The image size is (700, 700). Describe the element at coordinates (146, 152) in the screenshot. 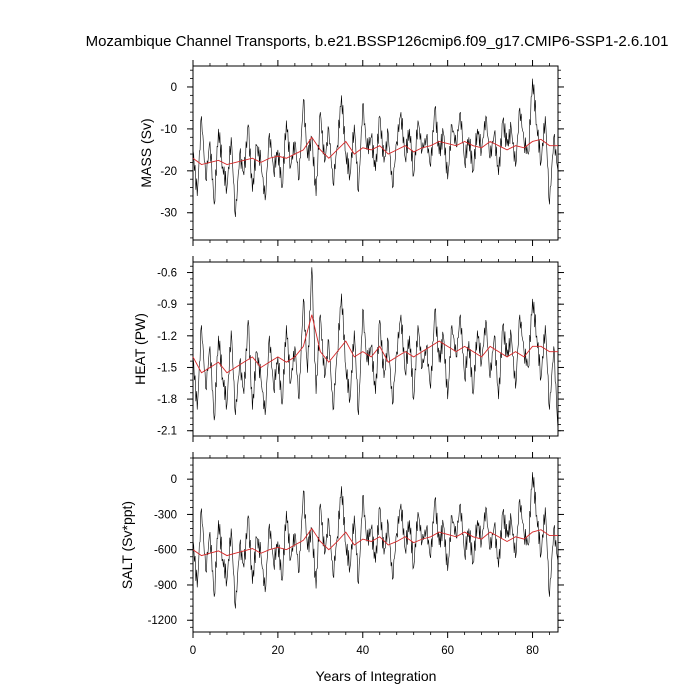

I see `mass-y-axis-label: MASS (Sv)` at that location.